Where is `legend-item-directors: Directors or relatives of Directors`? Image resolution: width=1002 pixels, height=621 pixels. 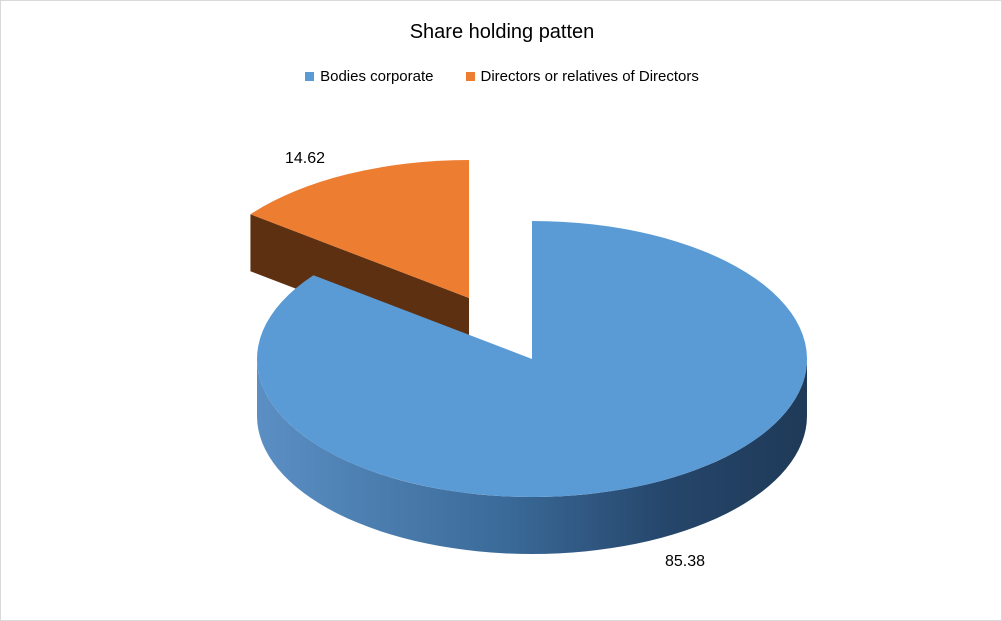
legend-item-directors: Directors or relatives of Directors is located at coordinates (582, 76).